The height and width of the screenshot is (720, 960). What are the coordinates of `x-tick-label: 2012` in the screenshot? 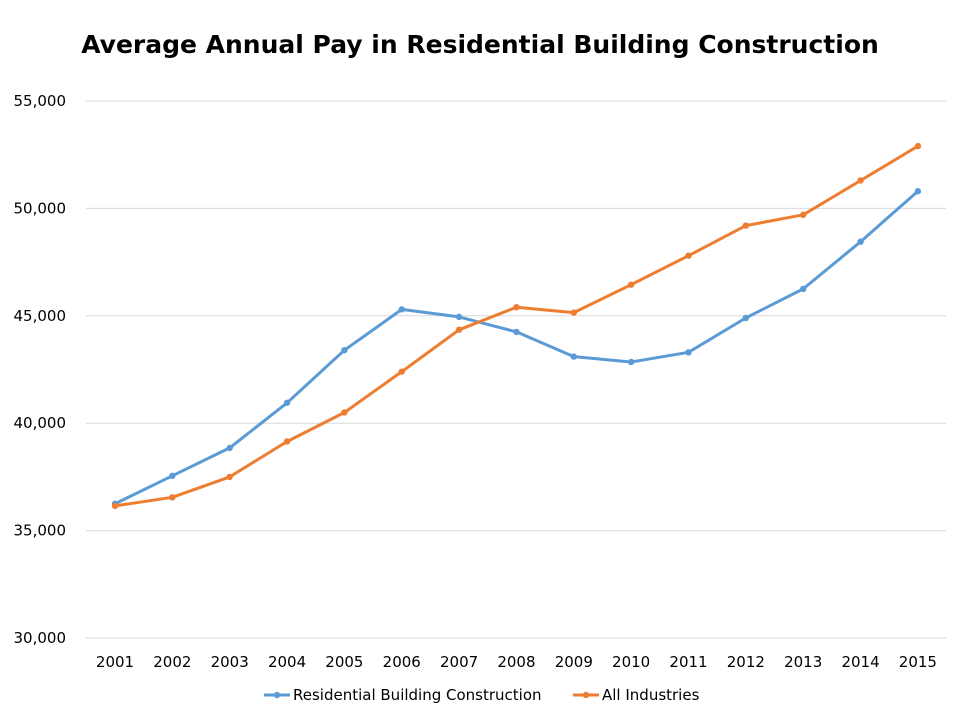 It's located at (746, 662).